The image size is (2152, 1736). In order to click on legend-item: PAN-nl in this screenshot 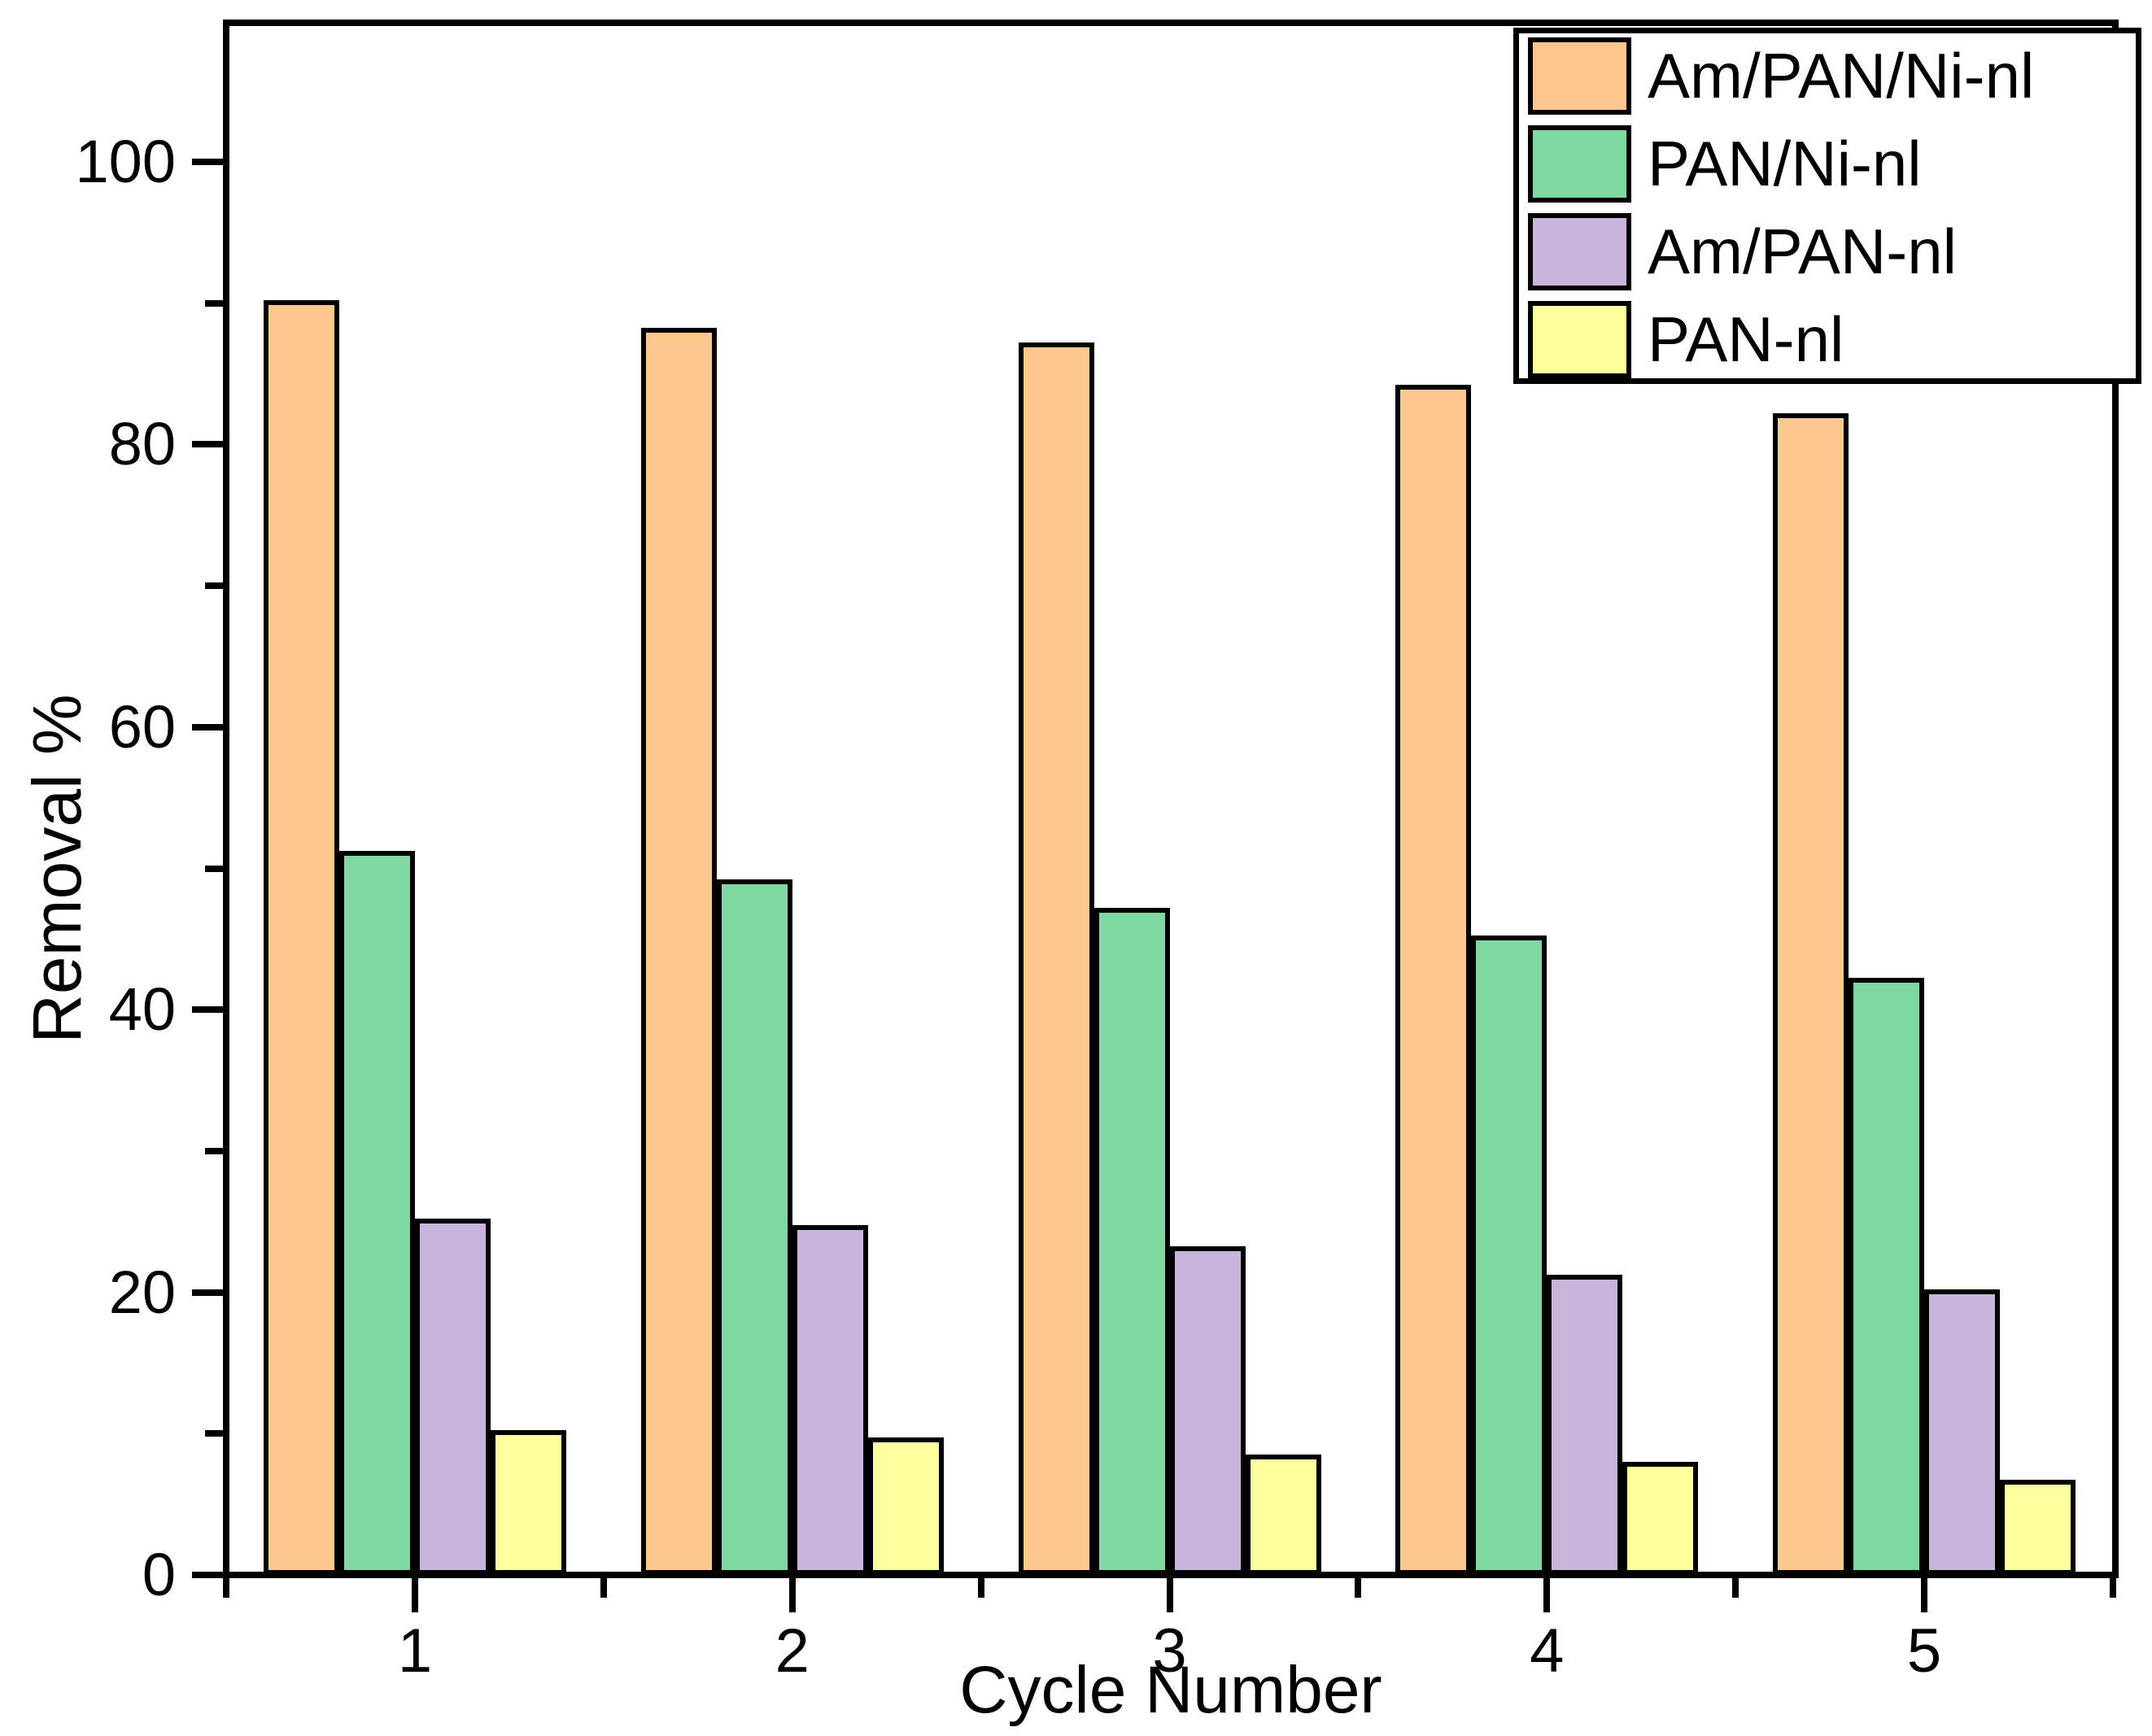, I will do `click(1832, 339)`.